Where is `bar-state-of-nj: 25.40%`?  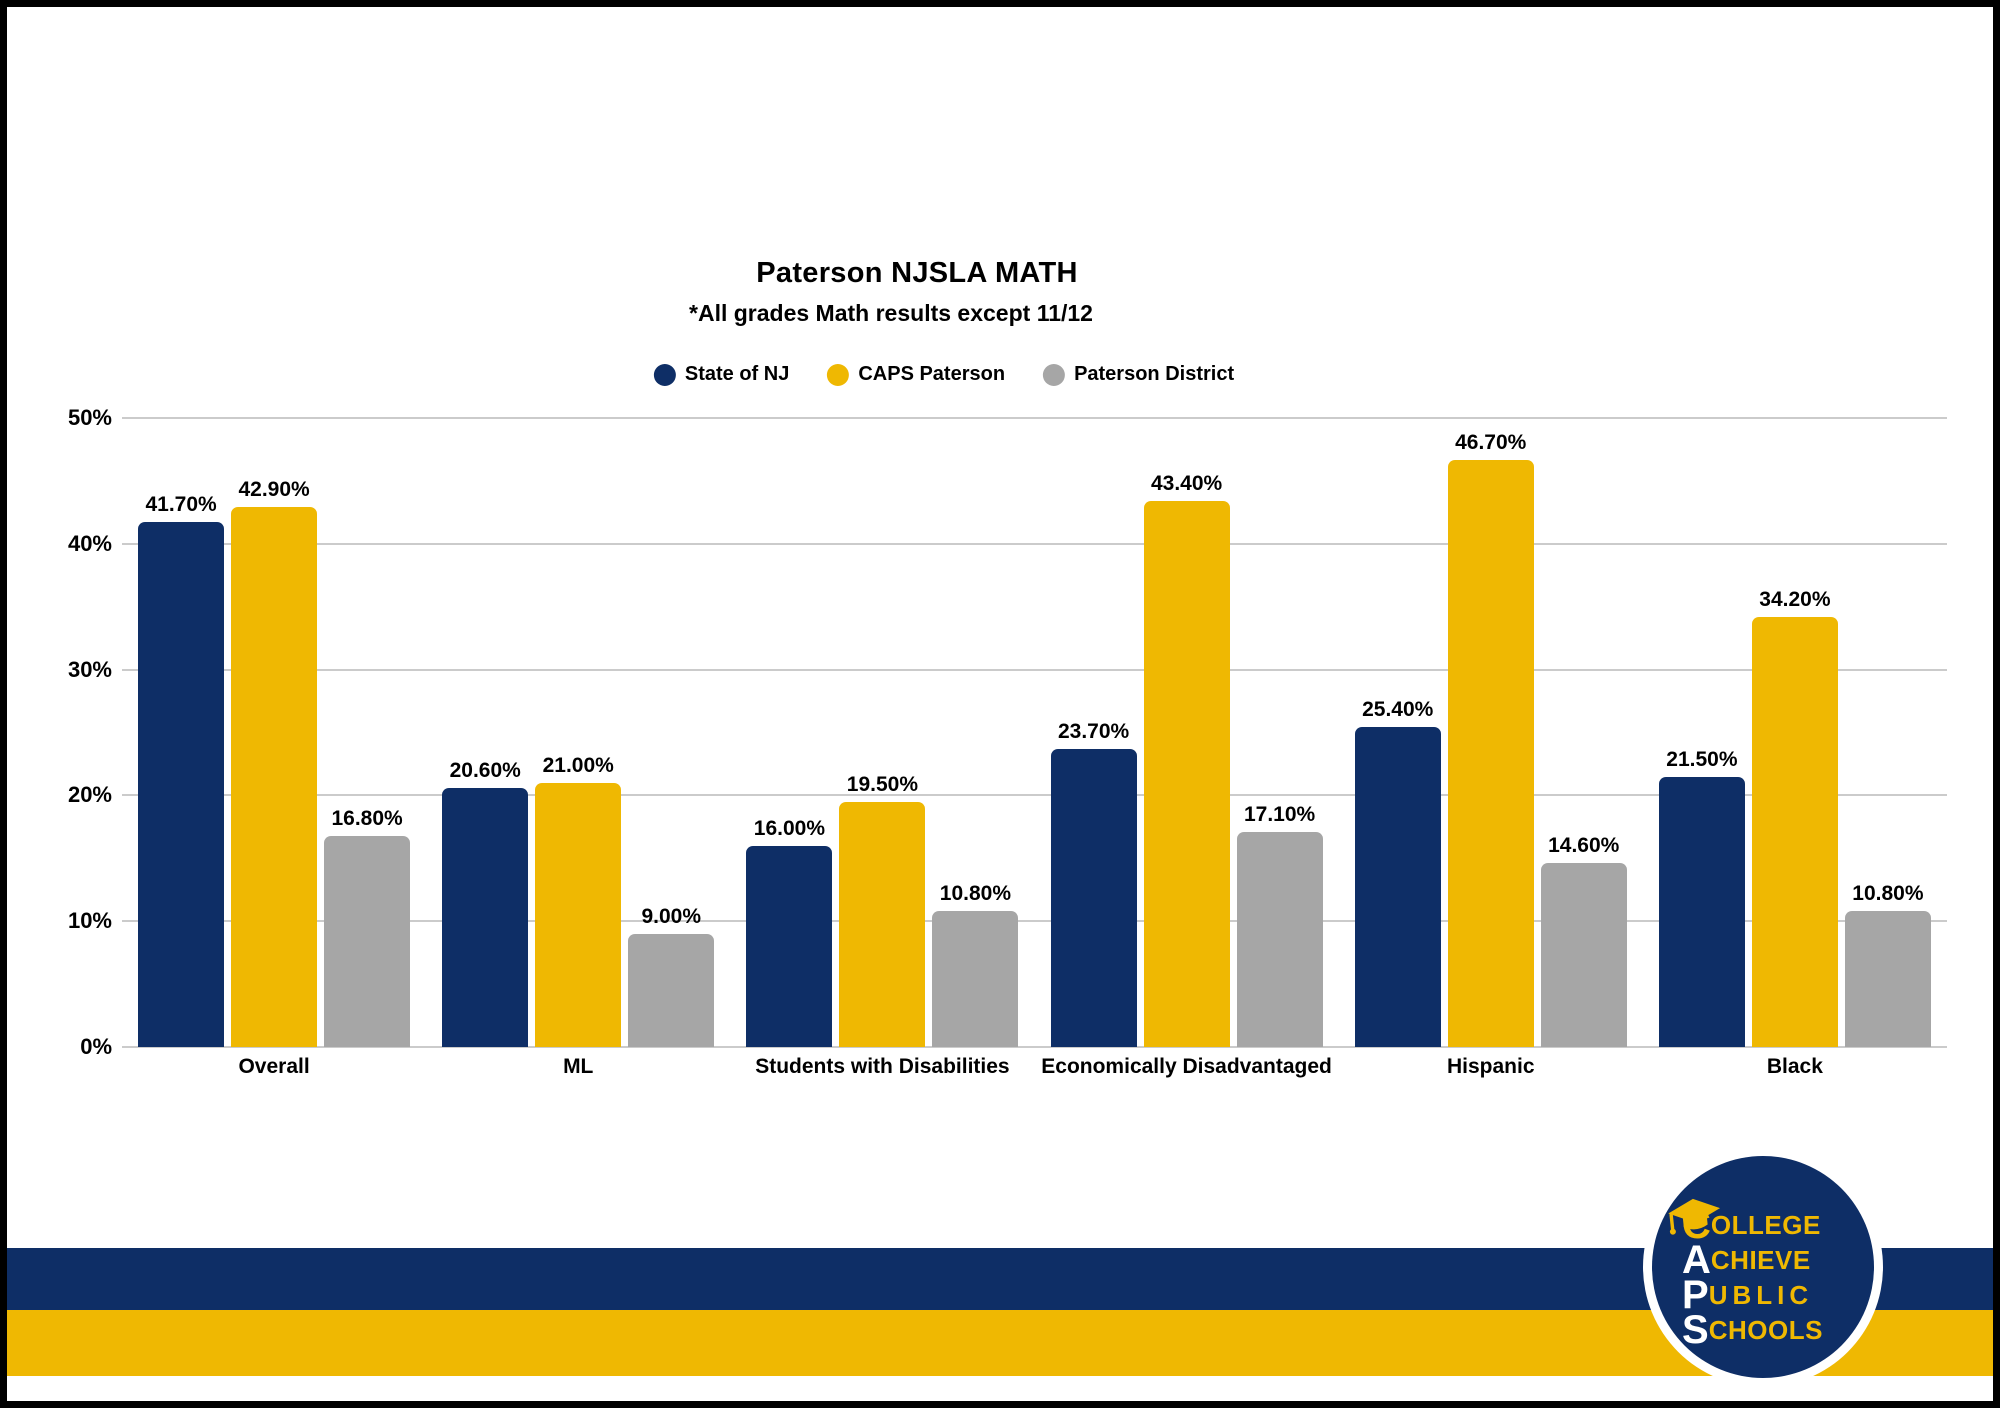 bar-state-of-nj: 25.40% is located at coordinates (1397, 872).